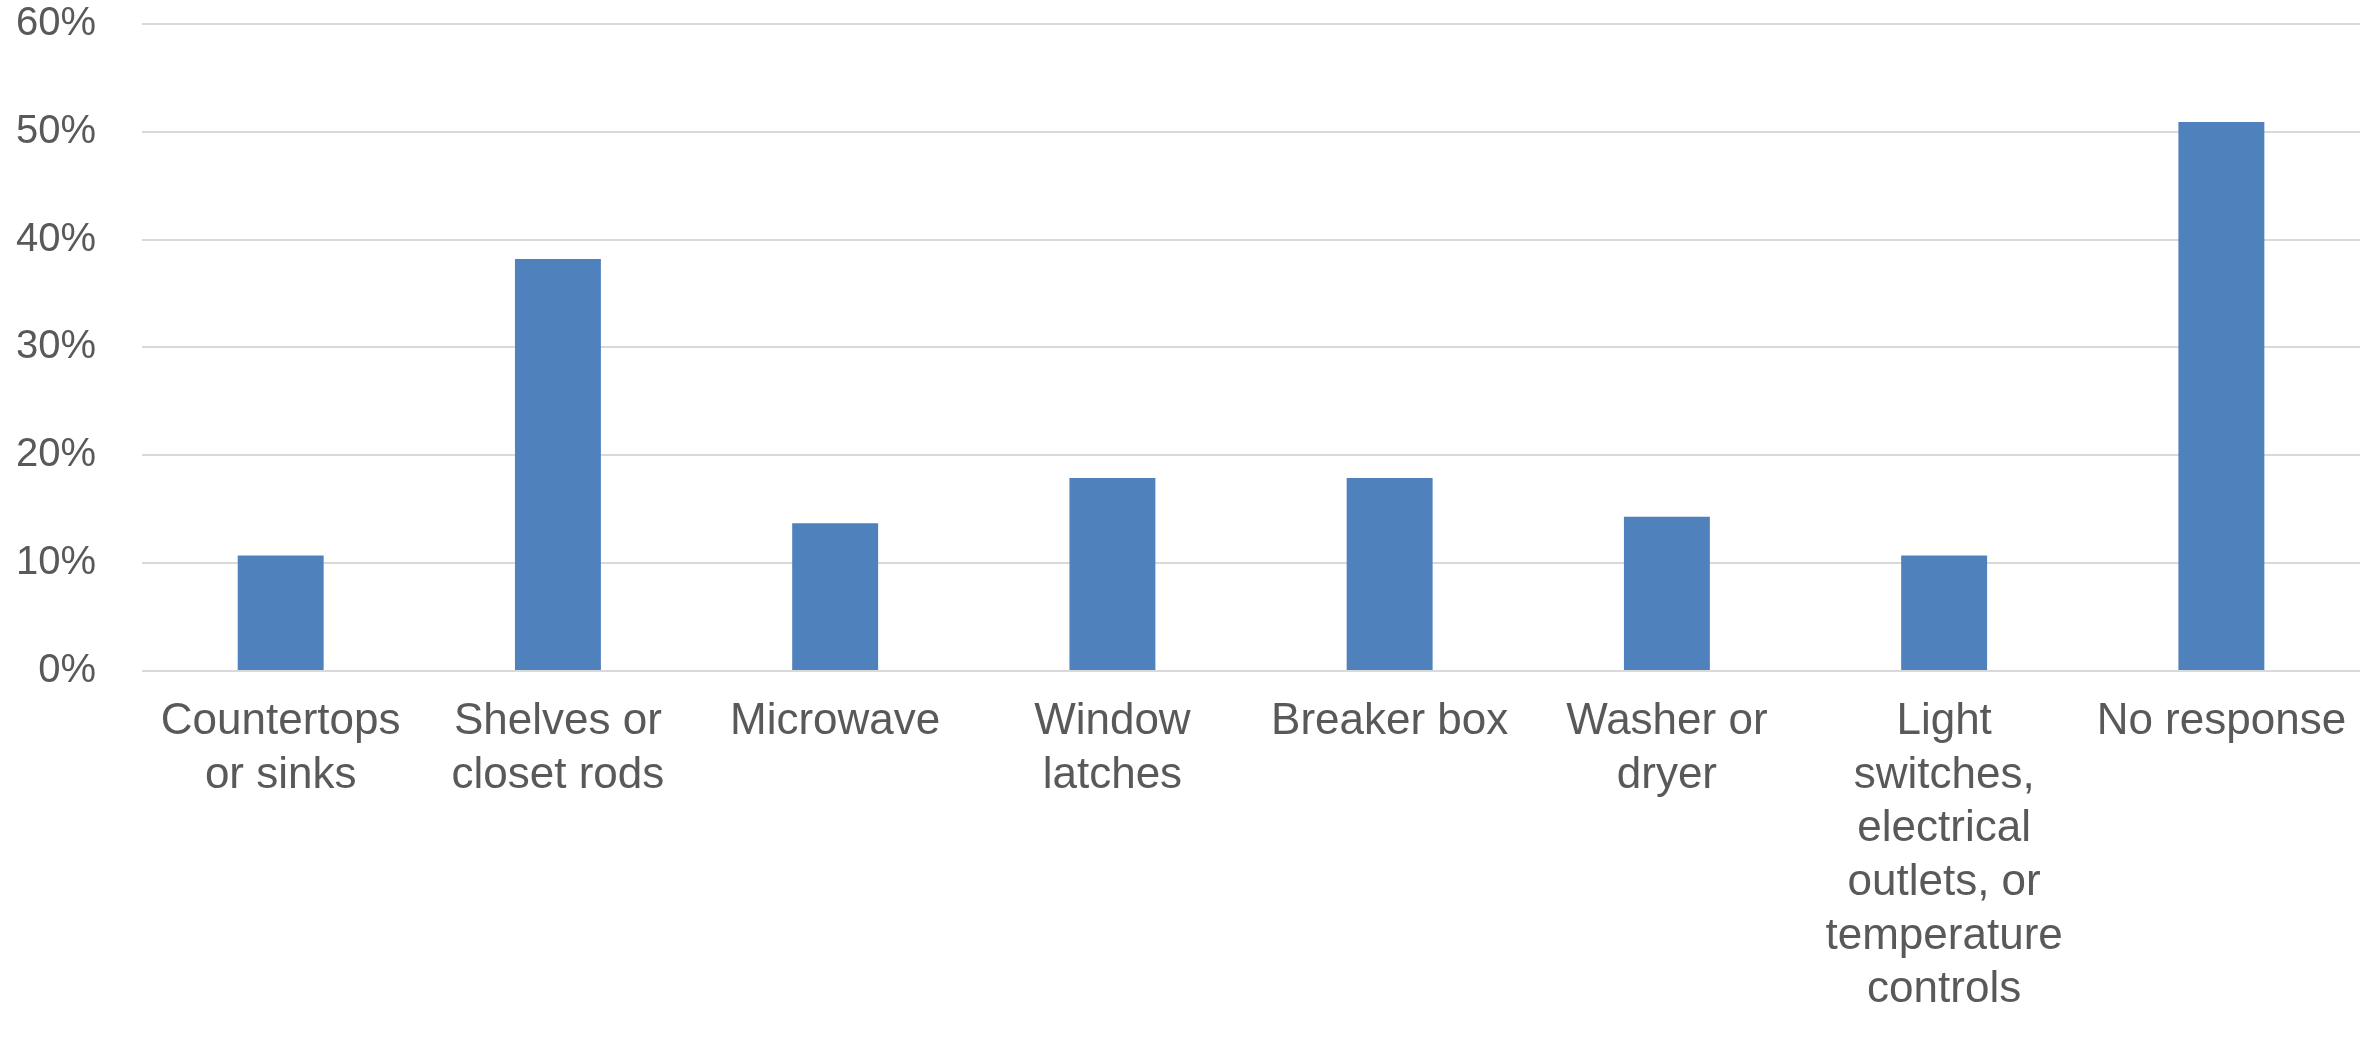  I want to click on y-tick-label: 10%, so click(56, 560).